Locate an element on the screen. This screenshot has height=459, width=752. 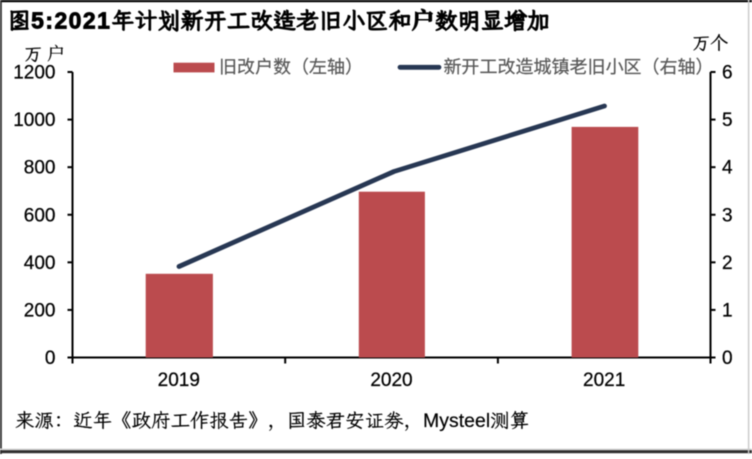
svg-text: 1200 is located at coordinates (34, 73).